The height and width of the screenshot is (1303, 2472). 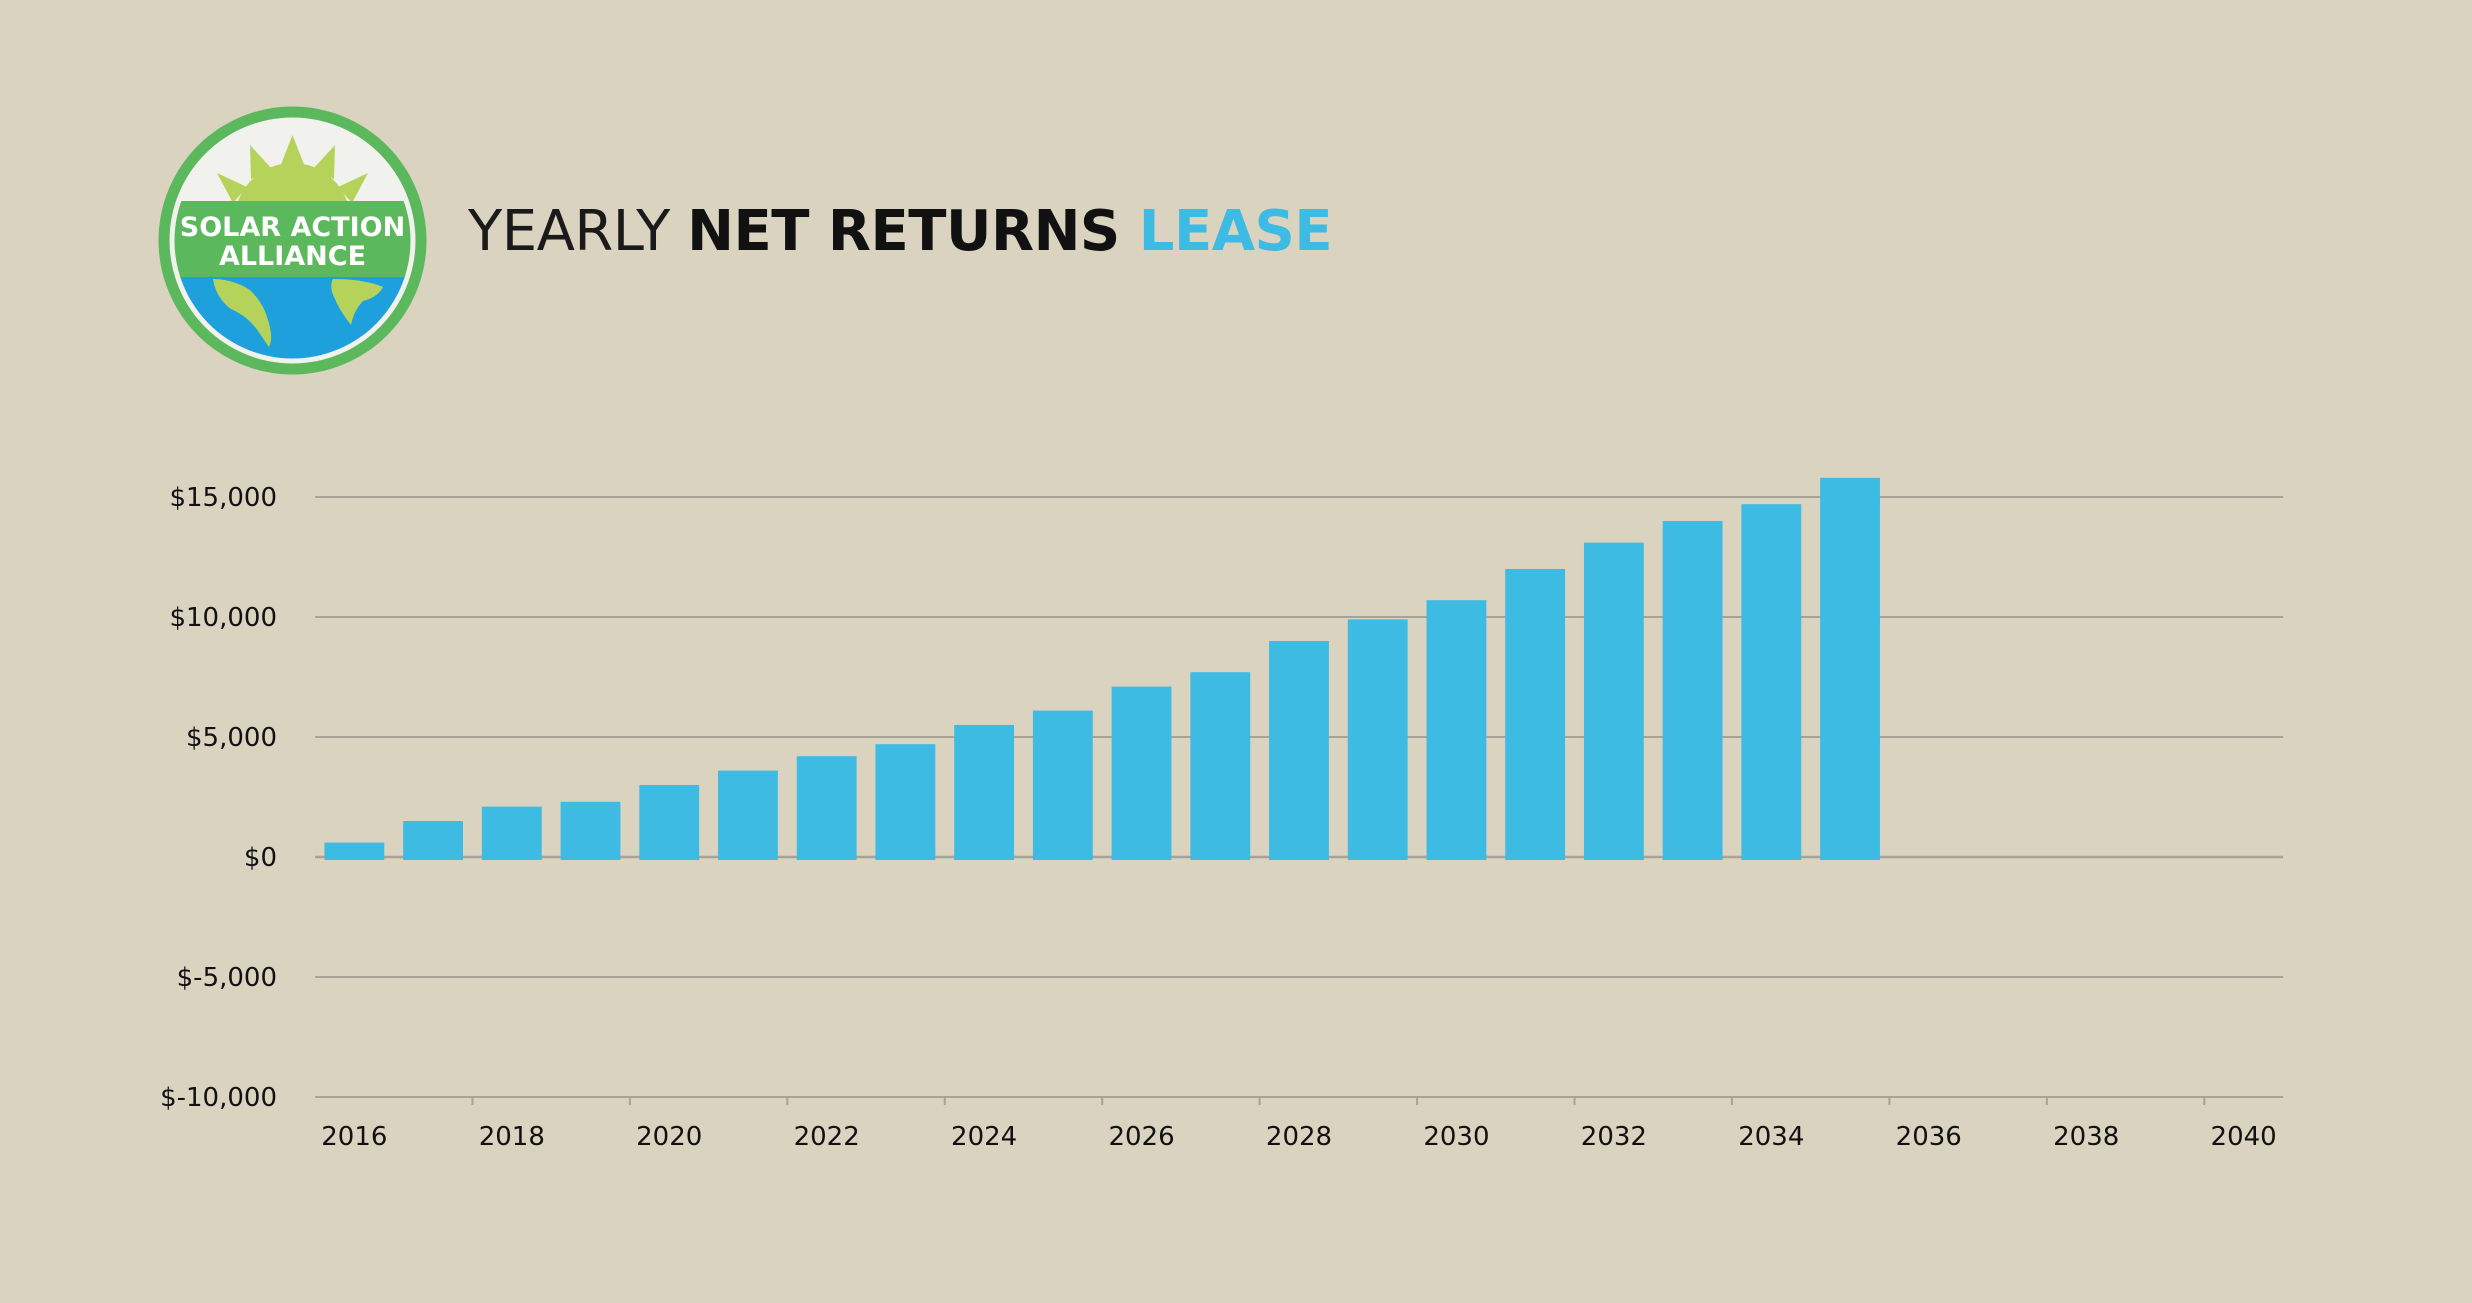 What do you see at coordinates (669, 1137) in the screenshot?
I see `x-tick-label: 2020` at bounding box center [669, 1137].